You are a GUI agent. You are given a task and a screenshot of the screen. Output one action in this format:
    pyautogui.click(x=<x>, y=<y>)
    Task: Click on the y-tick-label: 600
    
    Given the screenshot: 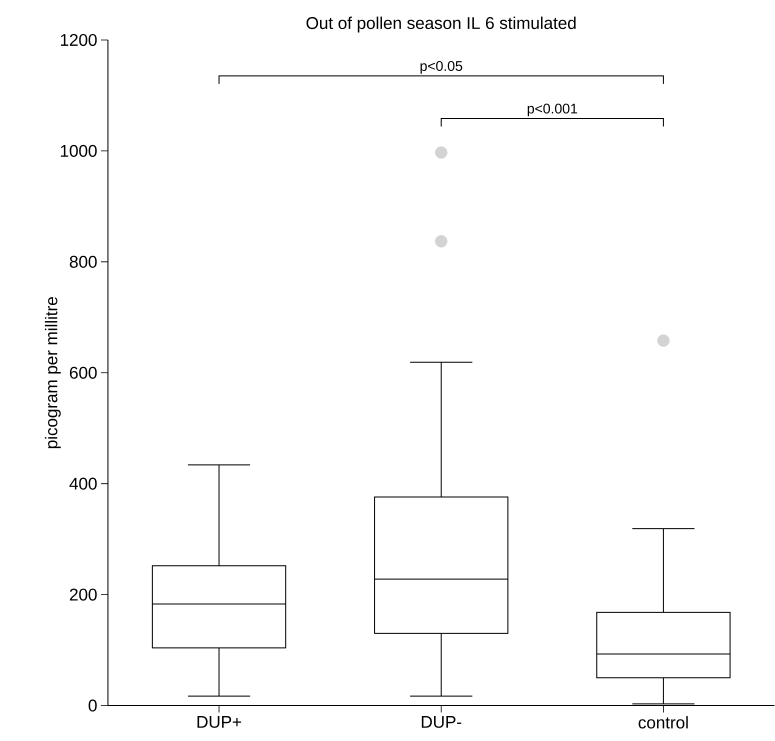 What is the action you would take?
    pyautogui.click(x=83, y=373)
    